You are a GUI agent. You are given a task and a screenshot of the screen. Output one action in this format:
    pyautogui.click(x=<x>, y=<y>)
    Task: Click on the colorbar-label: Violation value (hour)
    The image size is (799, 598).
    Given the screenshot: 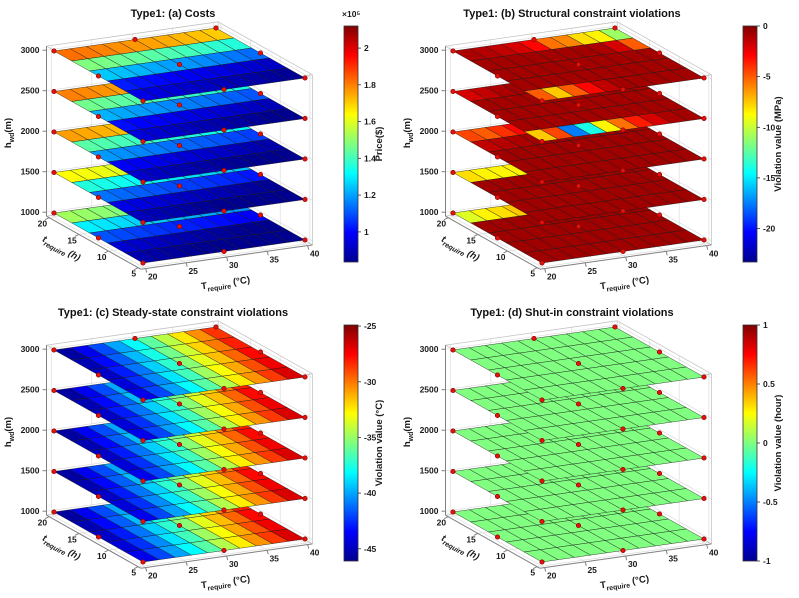 What is the action you would take?
    pyautogui.click(x=778, y=443)
    